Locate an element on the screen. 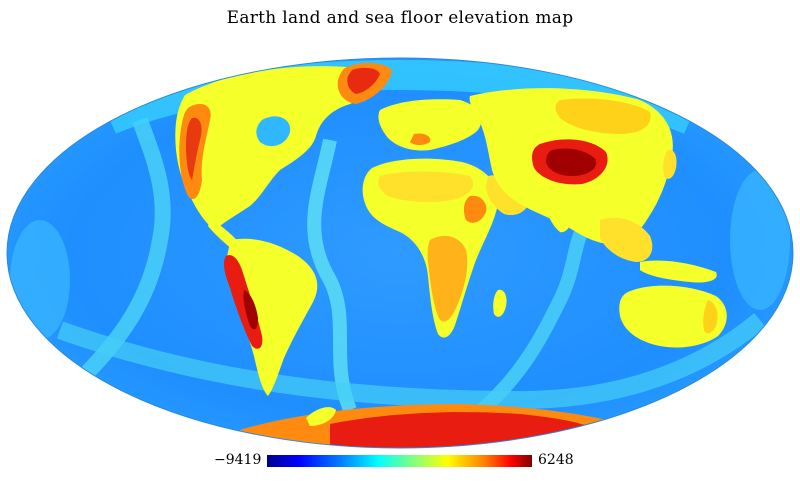 The height and width of the screenshot is (500, 800). siberian-upland is located at coordinates (603, 116).